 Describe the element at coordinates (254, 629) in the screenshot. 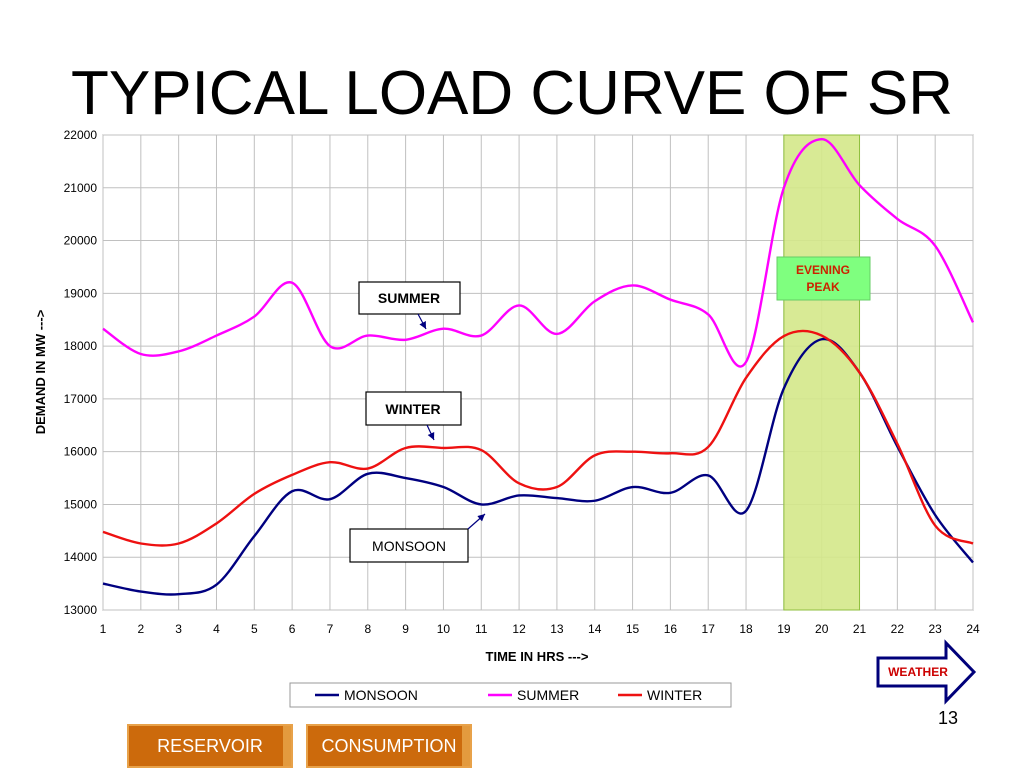

I see `x-tick-label: 5` at that location.